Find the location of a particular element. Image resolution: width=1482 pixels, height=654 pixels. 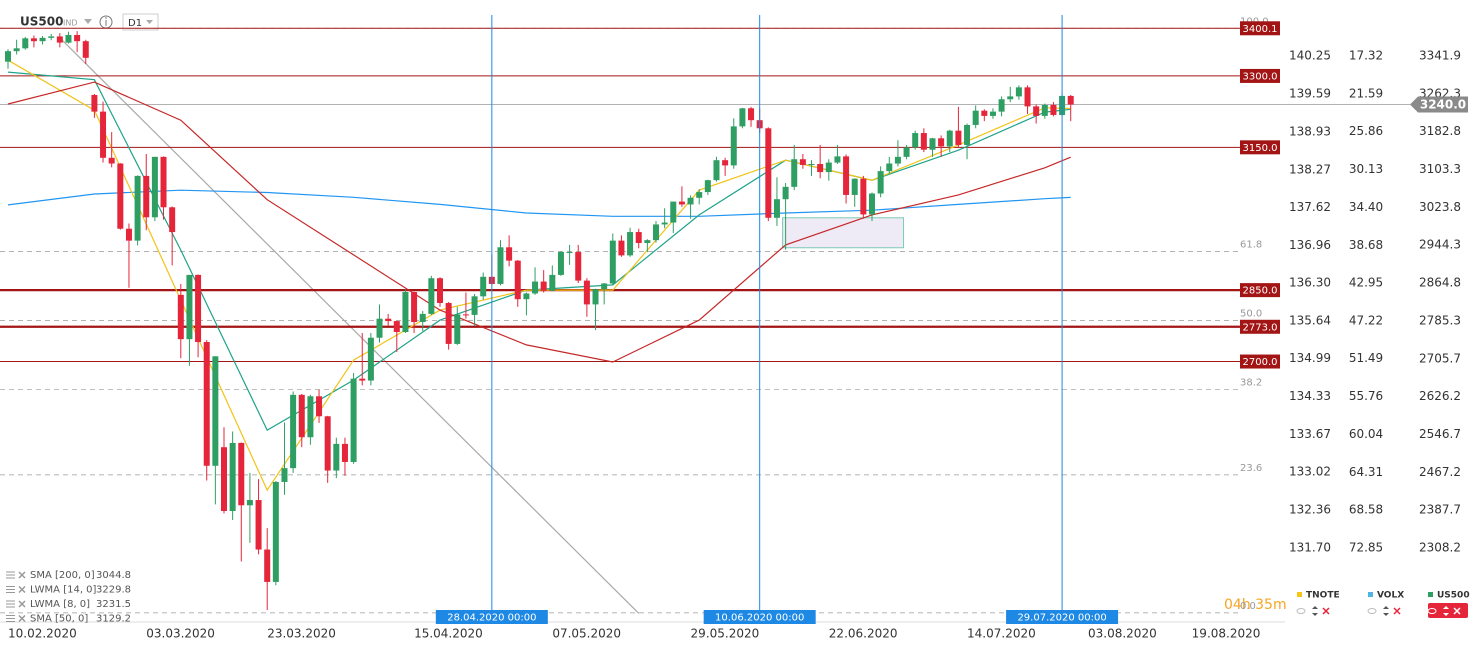

us500-tick-label: 2864.8 is located at coordinates (1440, 283).